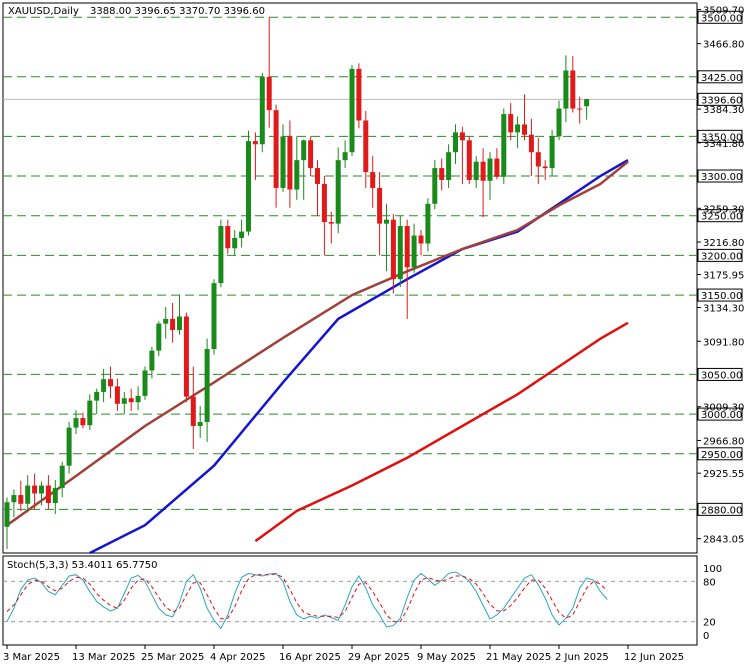 The width and height of the screenshot is (745, 667). I want to click on chart-symbol: XAUUSD,Daily, so click(43, 11).